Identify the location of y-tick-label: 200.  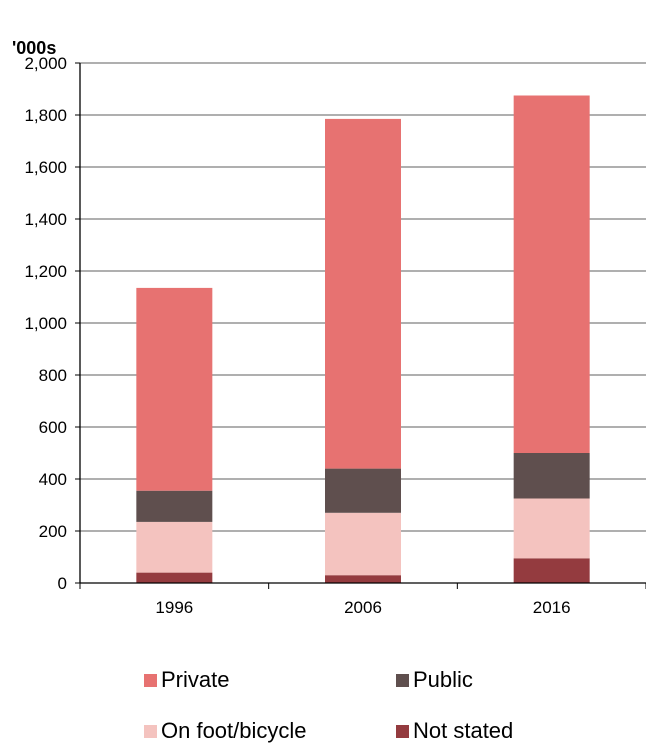
(53, 531).